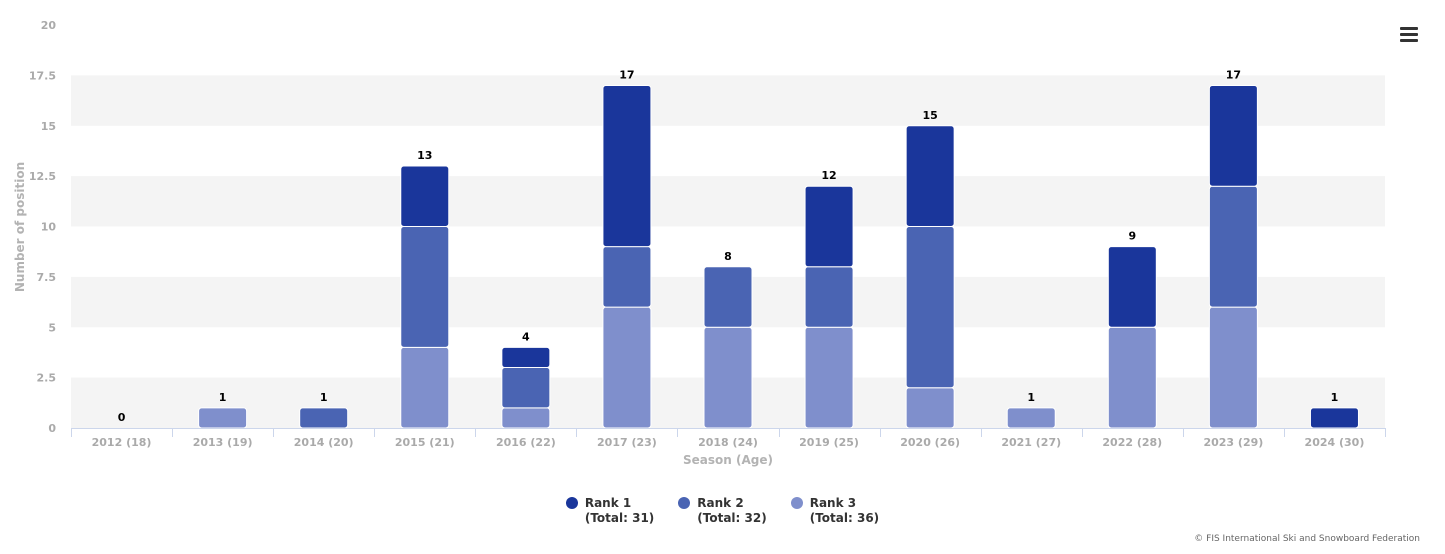  Describe the element at coordinates (833, 503) in the screenshot. I see `legend-series-name: Rank 3` at that location.